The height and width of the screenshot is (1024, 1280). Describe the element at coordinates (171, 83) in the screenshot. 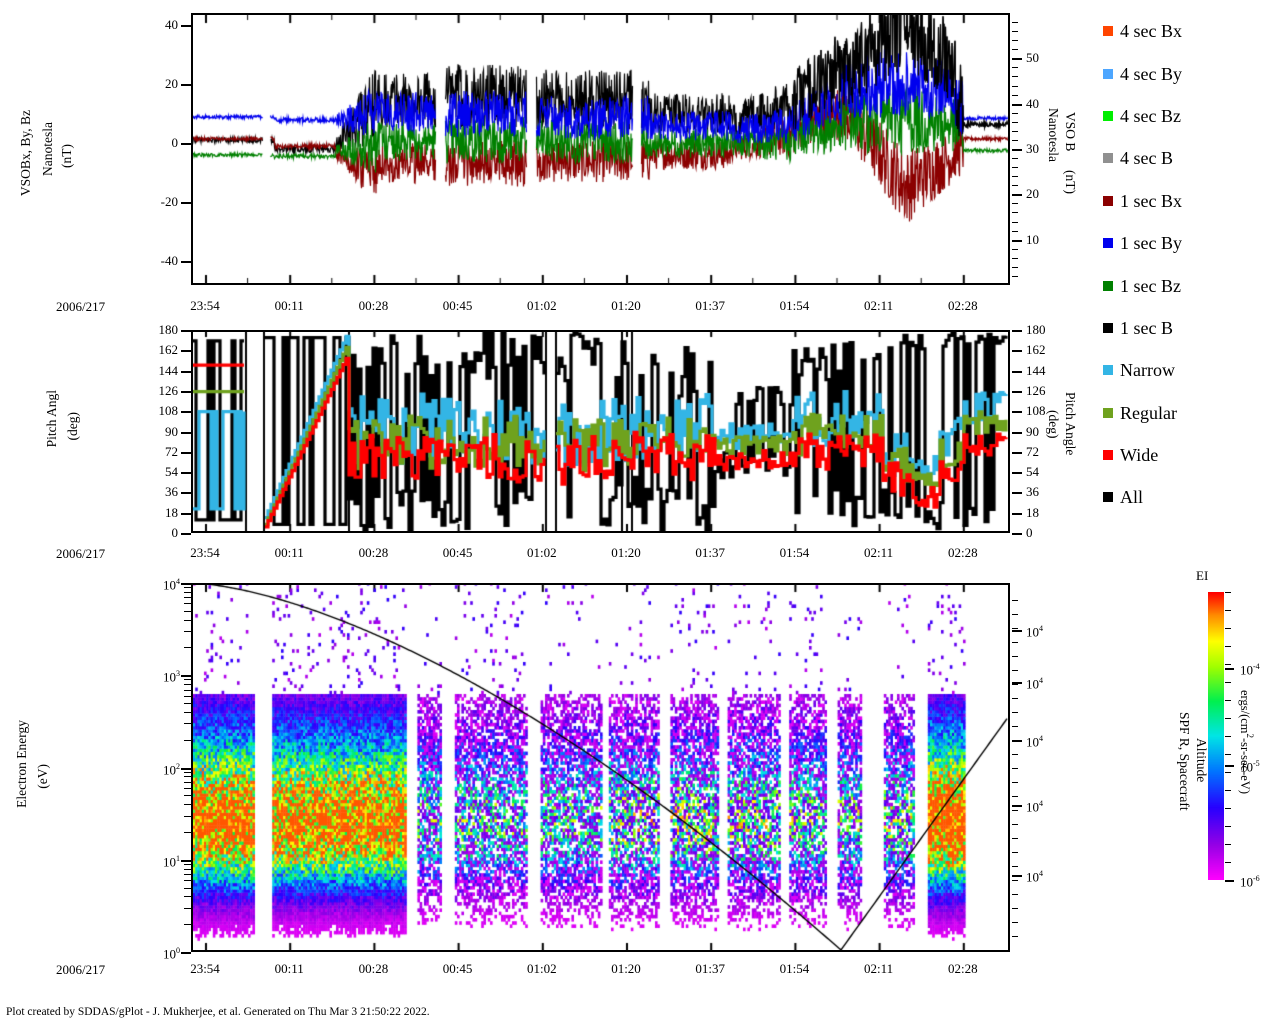

I see `ytick-left-20: 20` at that location.